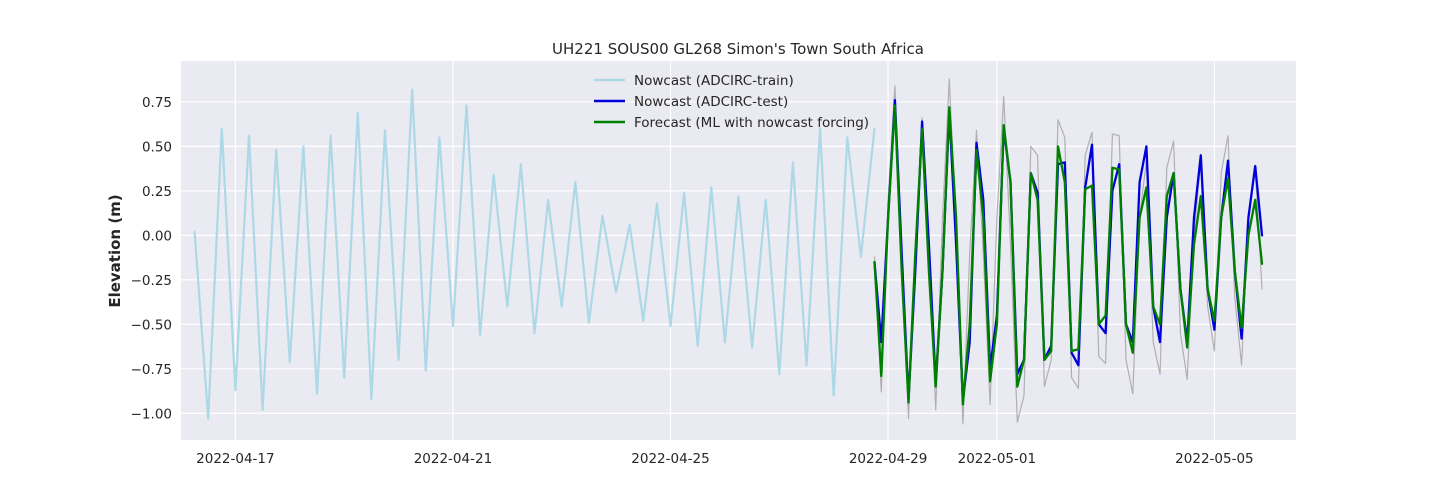 This screenshot has width=1440, height=504. I want to click on legend-label: Forecast (ML with nowcast forcing), so click(751, 123).